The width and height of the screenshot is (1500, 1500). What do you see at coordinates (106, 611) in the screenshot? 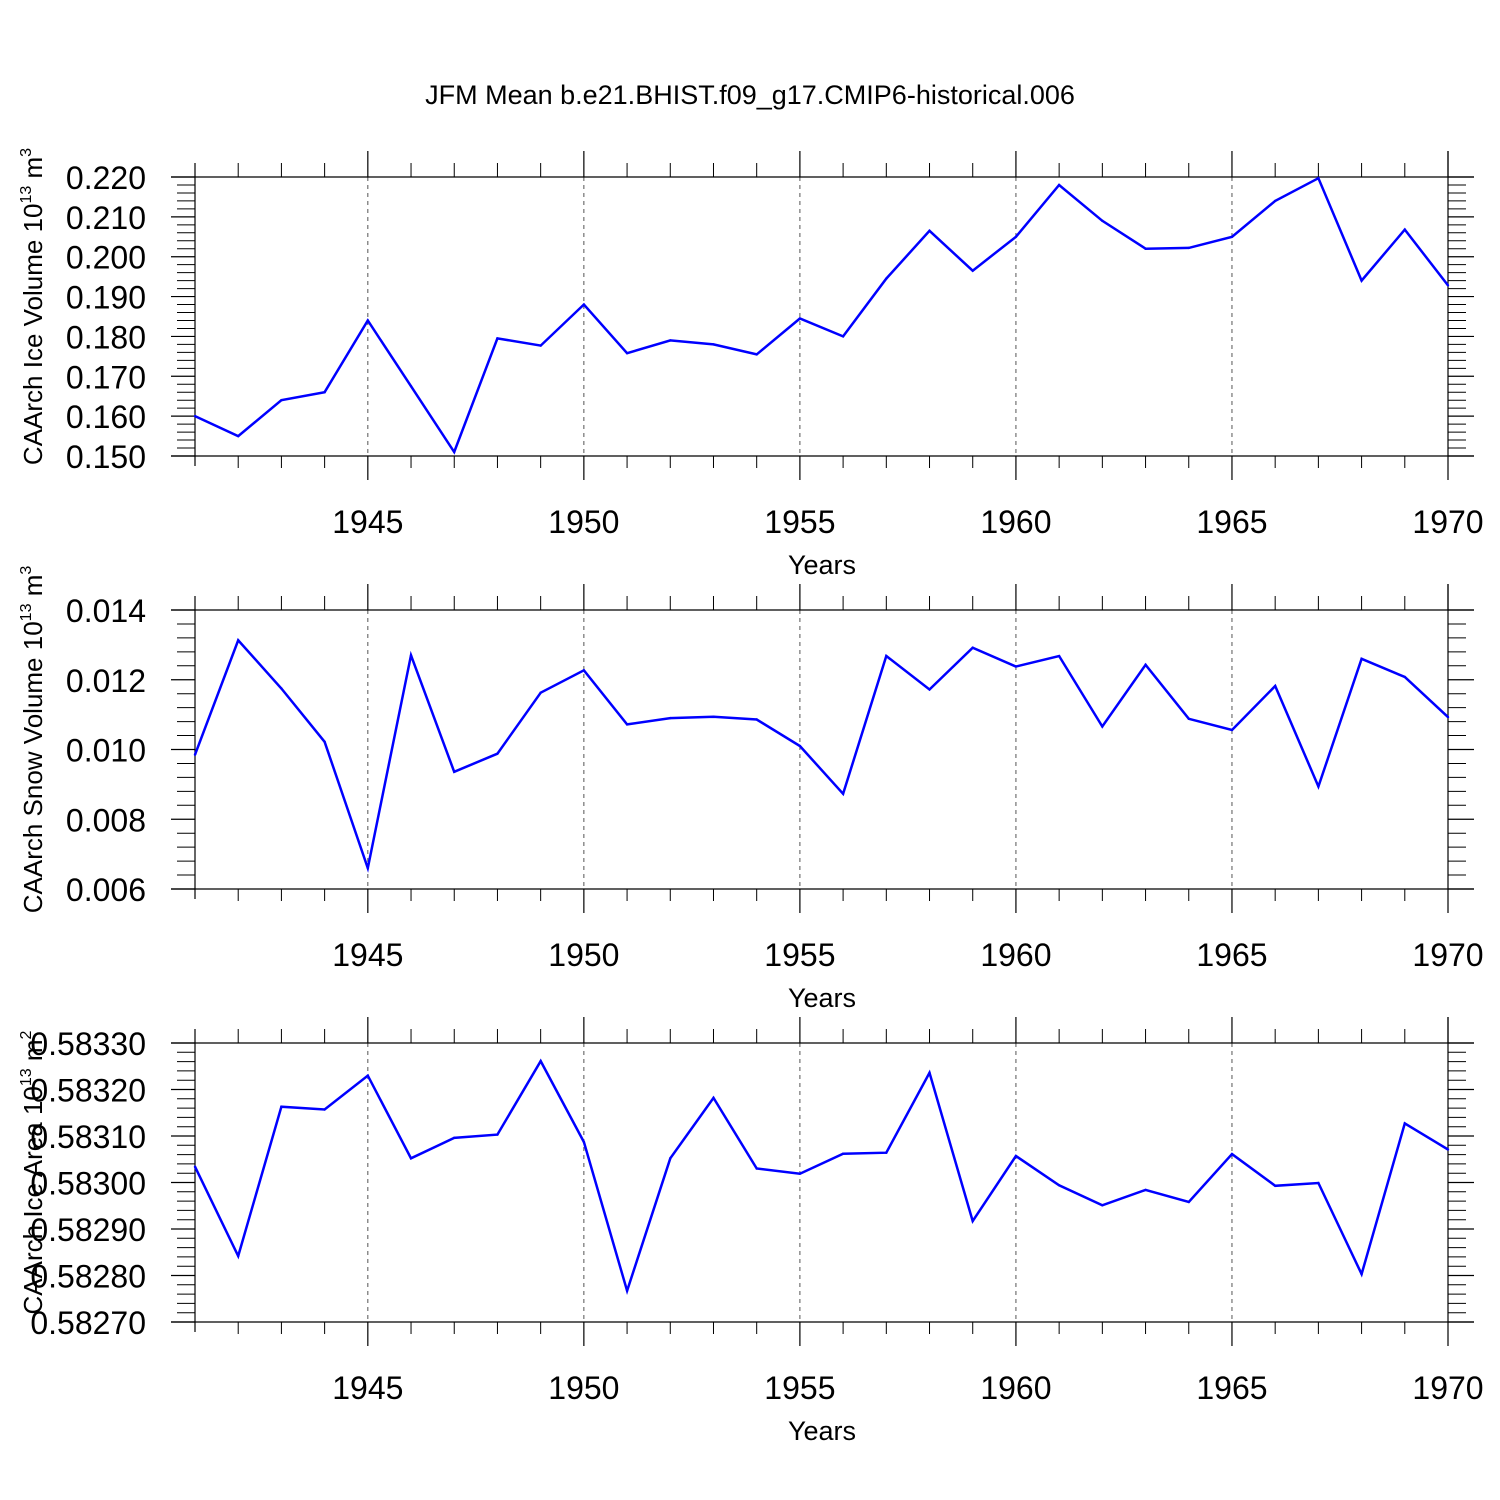
I see `y-tick-label: 0.014` at bounding box center [106, 611].